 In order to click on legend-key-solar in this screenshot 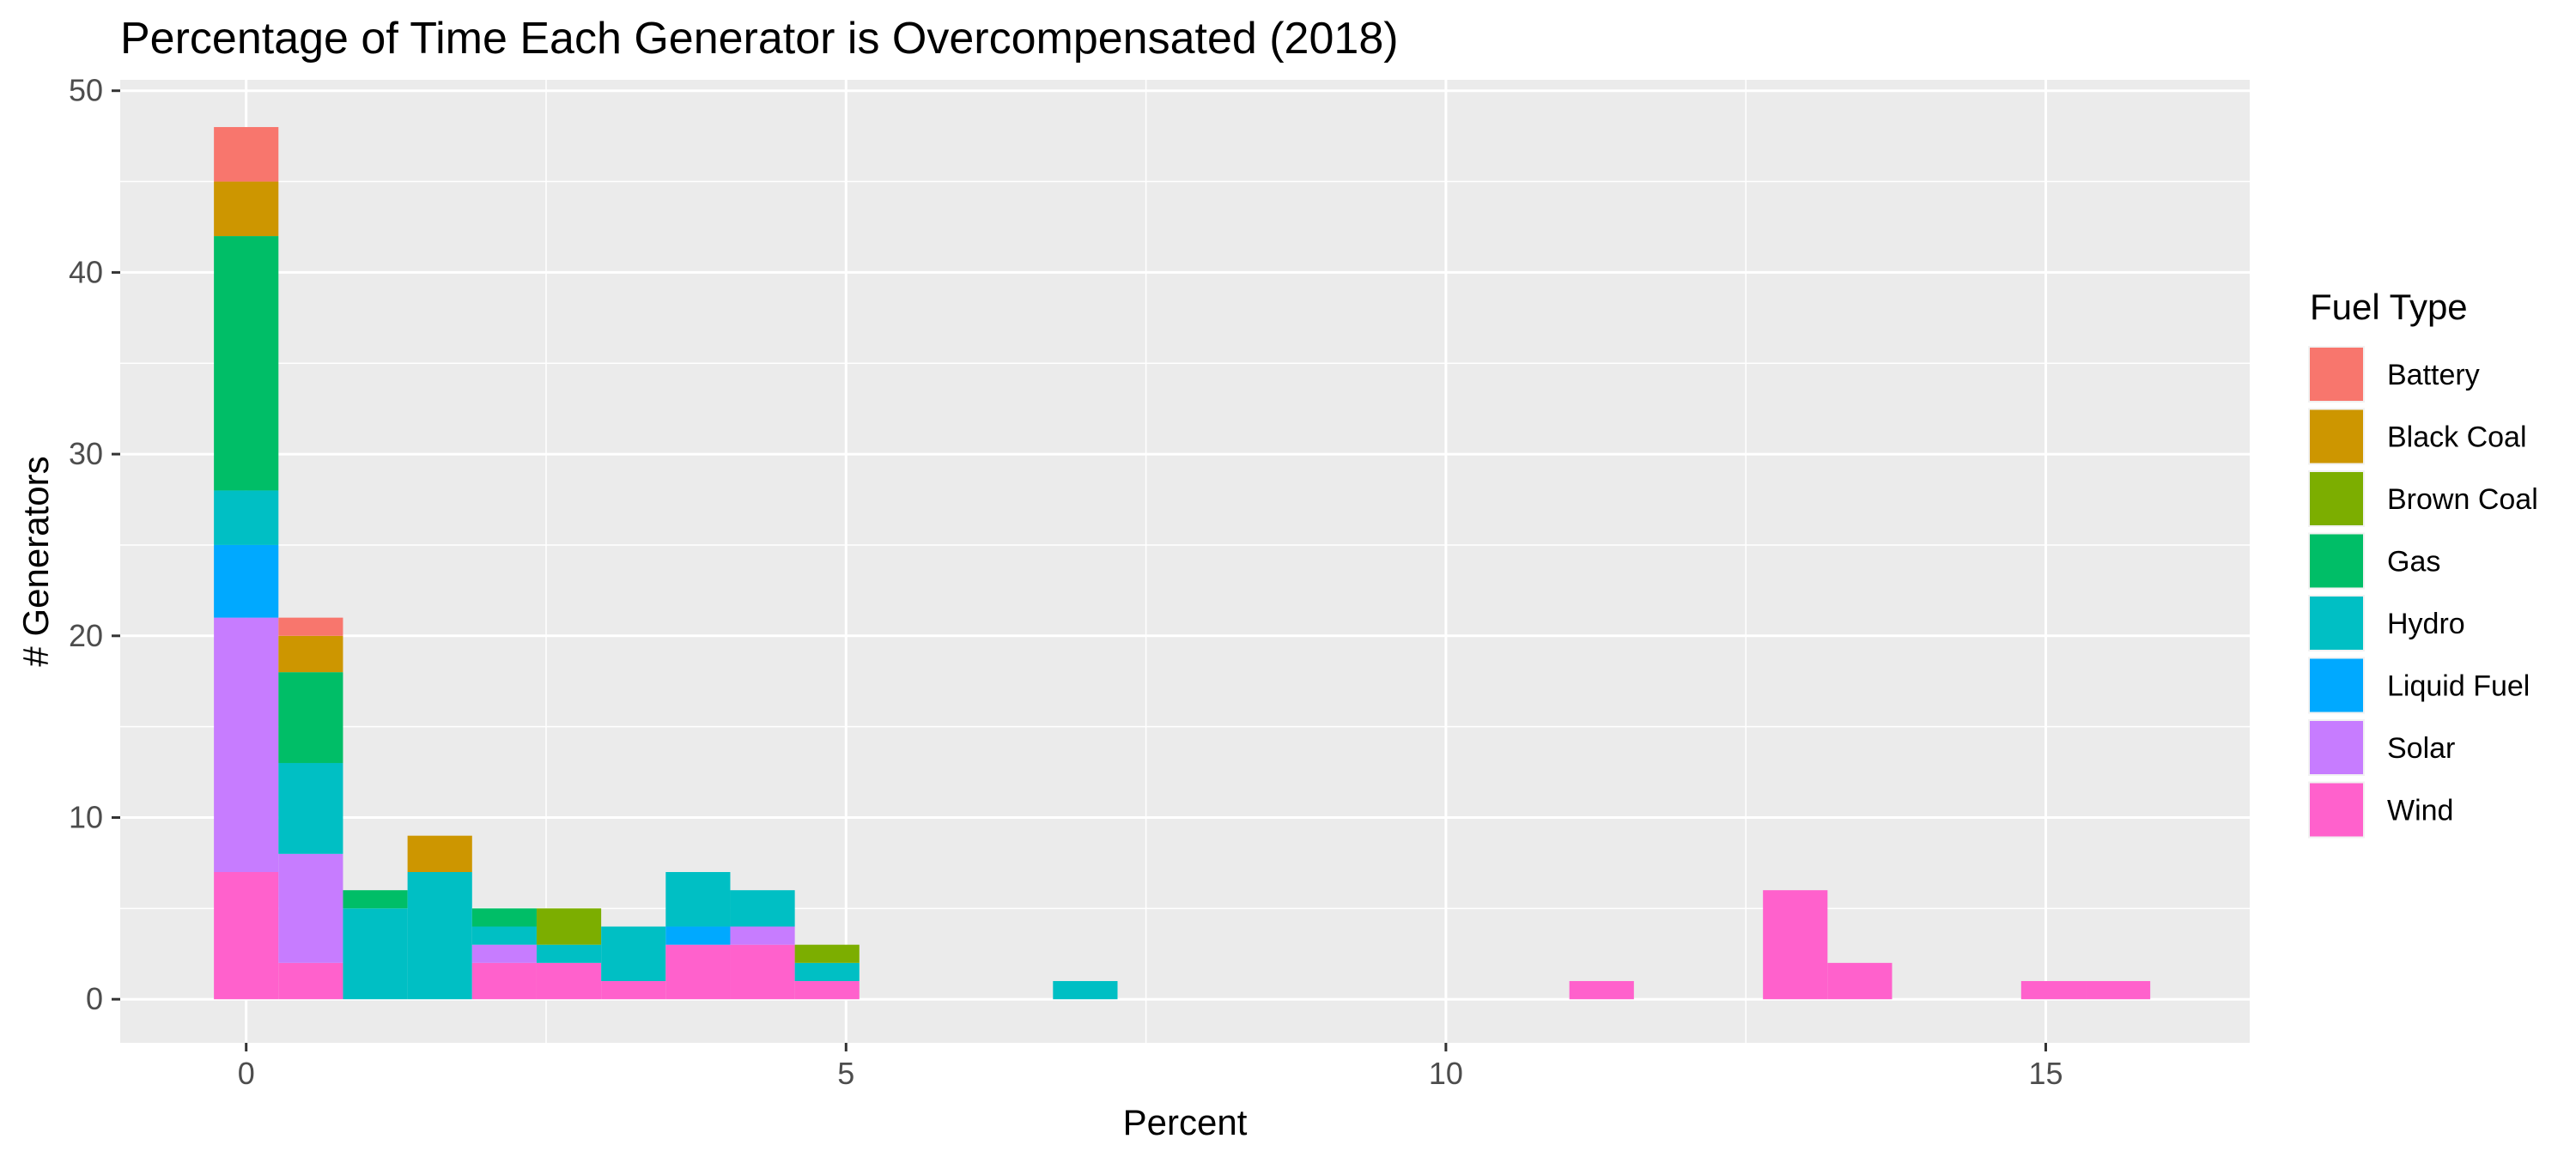, I will do `click(2336, 747)`.